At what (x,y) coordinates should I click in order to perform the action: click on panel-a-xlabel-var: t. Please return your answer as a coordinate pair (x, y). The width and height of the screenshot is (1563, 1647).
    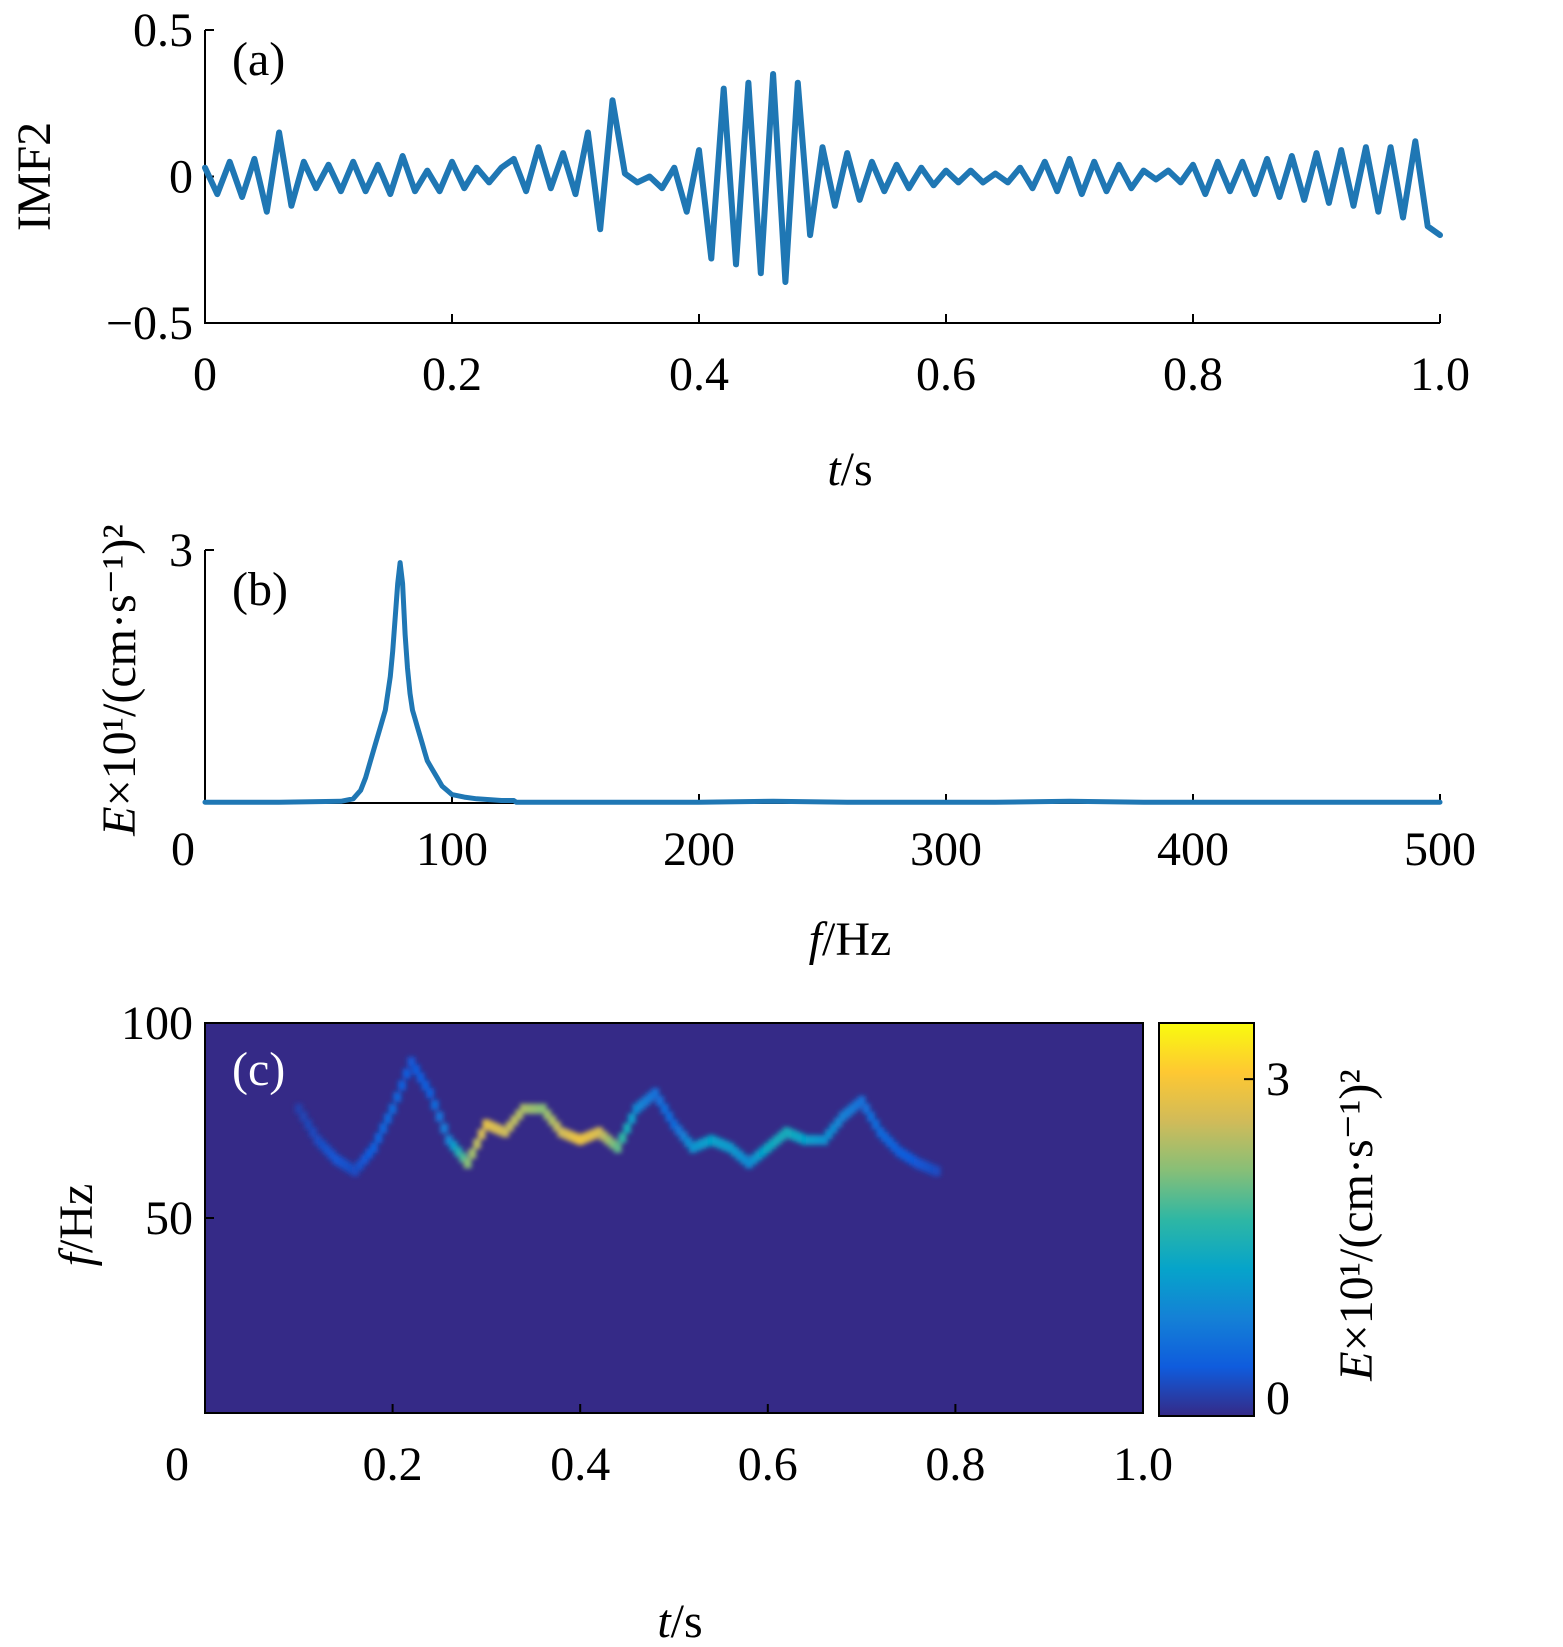
    Looking at the image, I should click on (834, 469).